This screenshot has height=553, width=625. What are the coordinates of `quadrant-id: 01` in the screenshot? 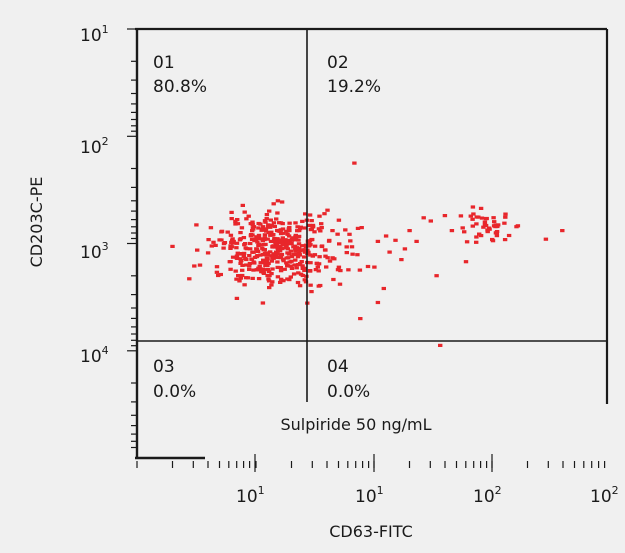 It's located at (164, 63).